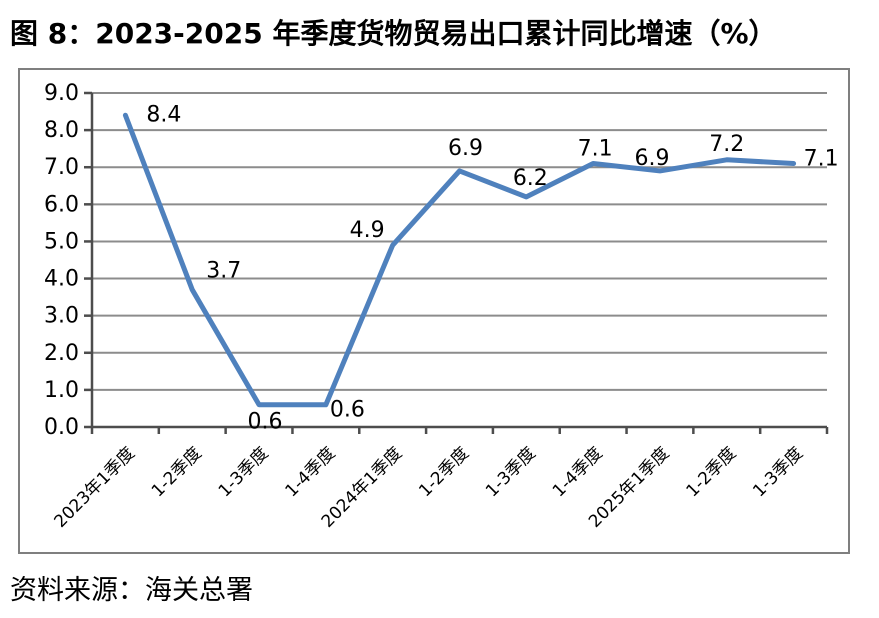  I want to click on y-tick-label: 4.0, so click(61, 279).